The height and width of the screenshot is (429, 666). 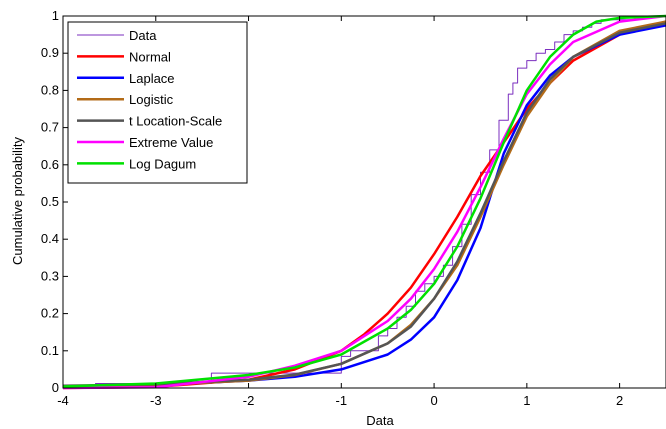 I want to click on x-axis-label: Data, so click(x=380, y=420).